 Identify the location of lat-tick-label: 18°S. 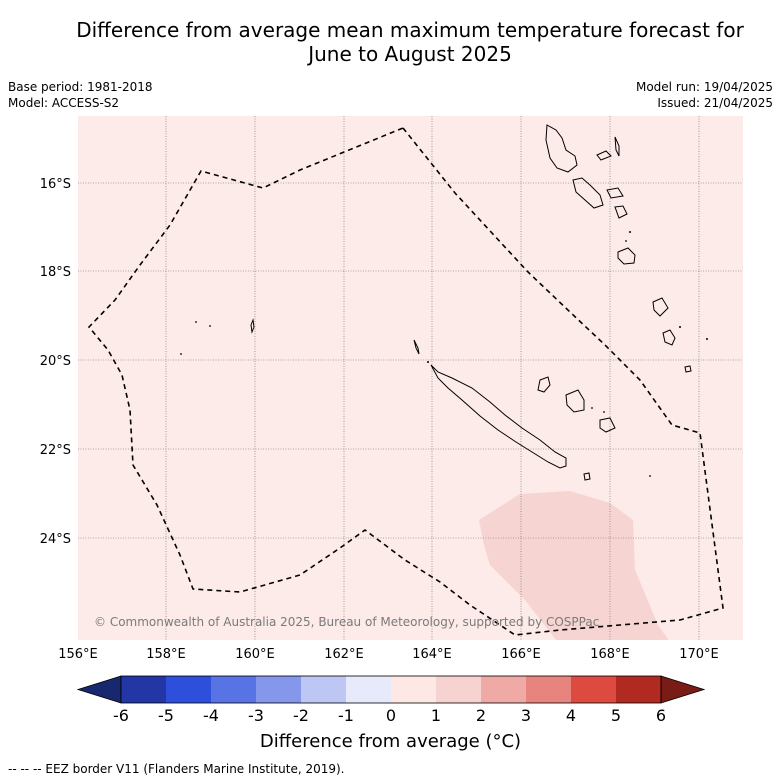
(55, 272).